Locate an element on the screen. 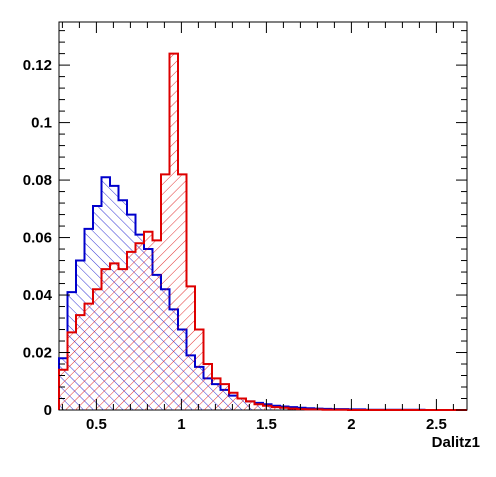  x-tick-label: 0.5 is located at coordinates (96, 424).